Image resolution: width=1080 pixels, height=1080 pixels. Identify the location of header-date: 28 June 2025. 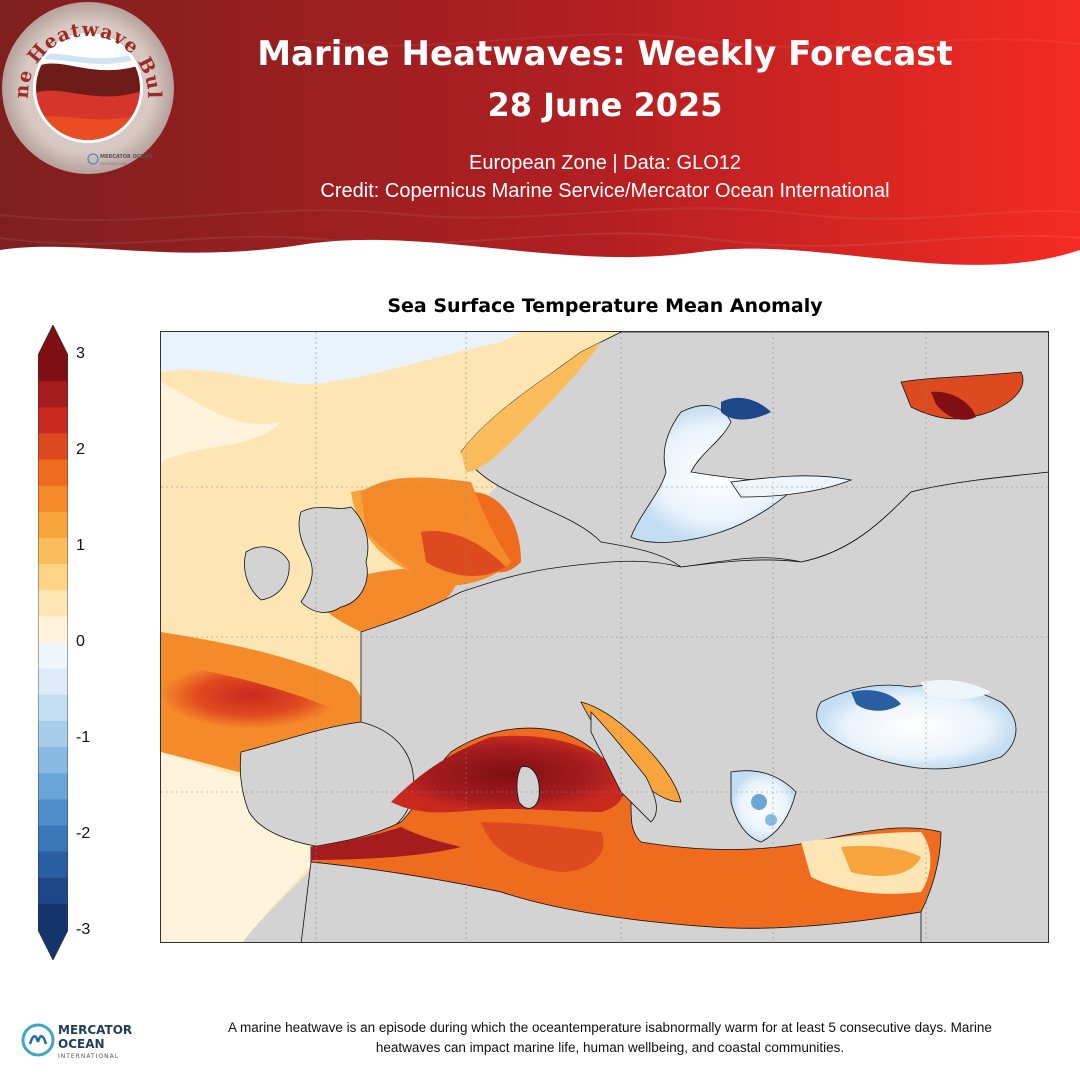
(605, 105).